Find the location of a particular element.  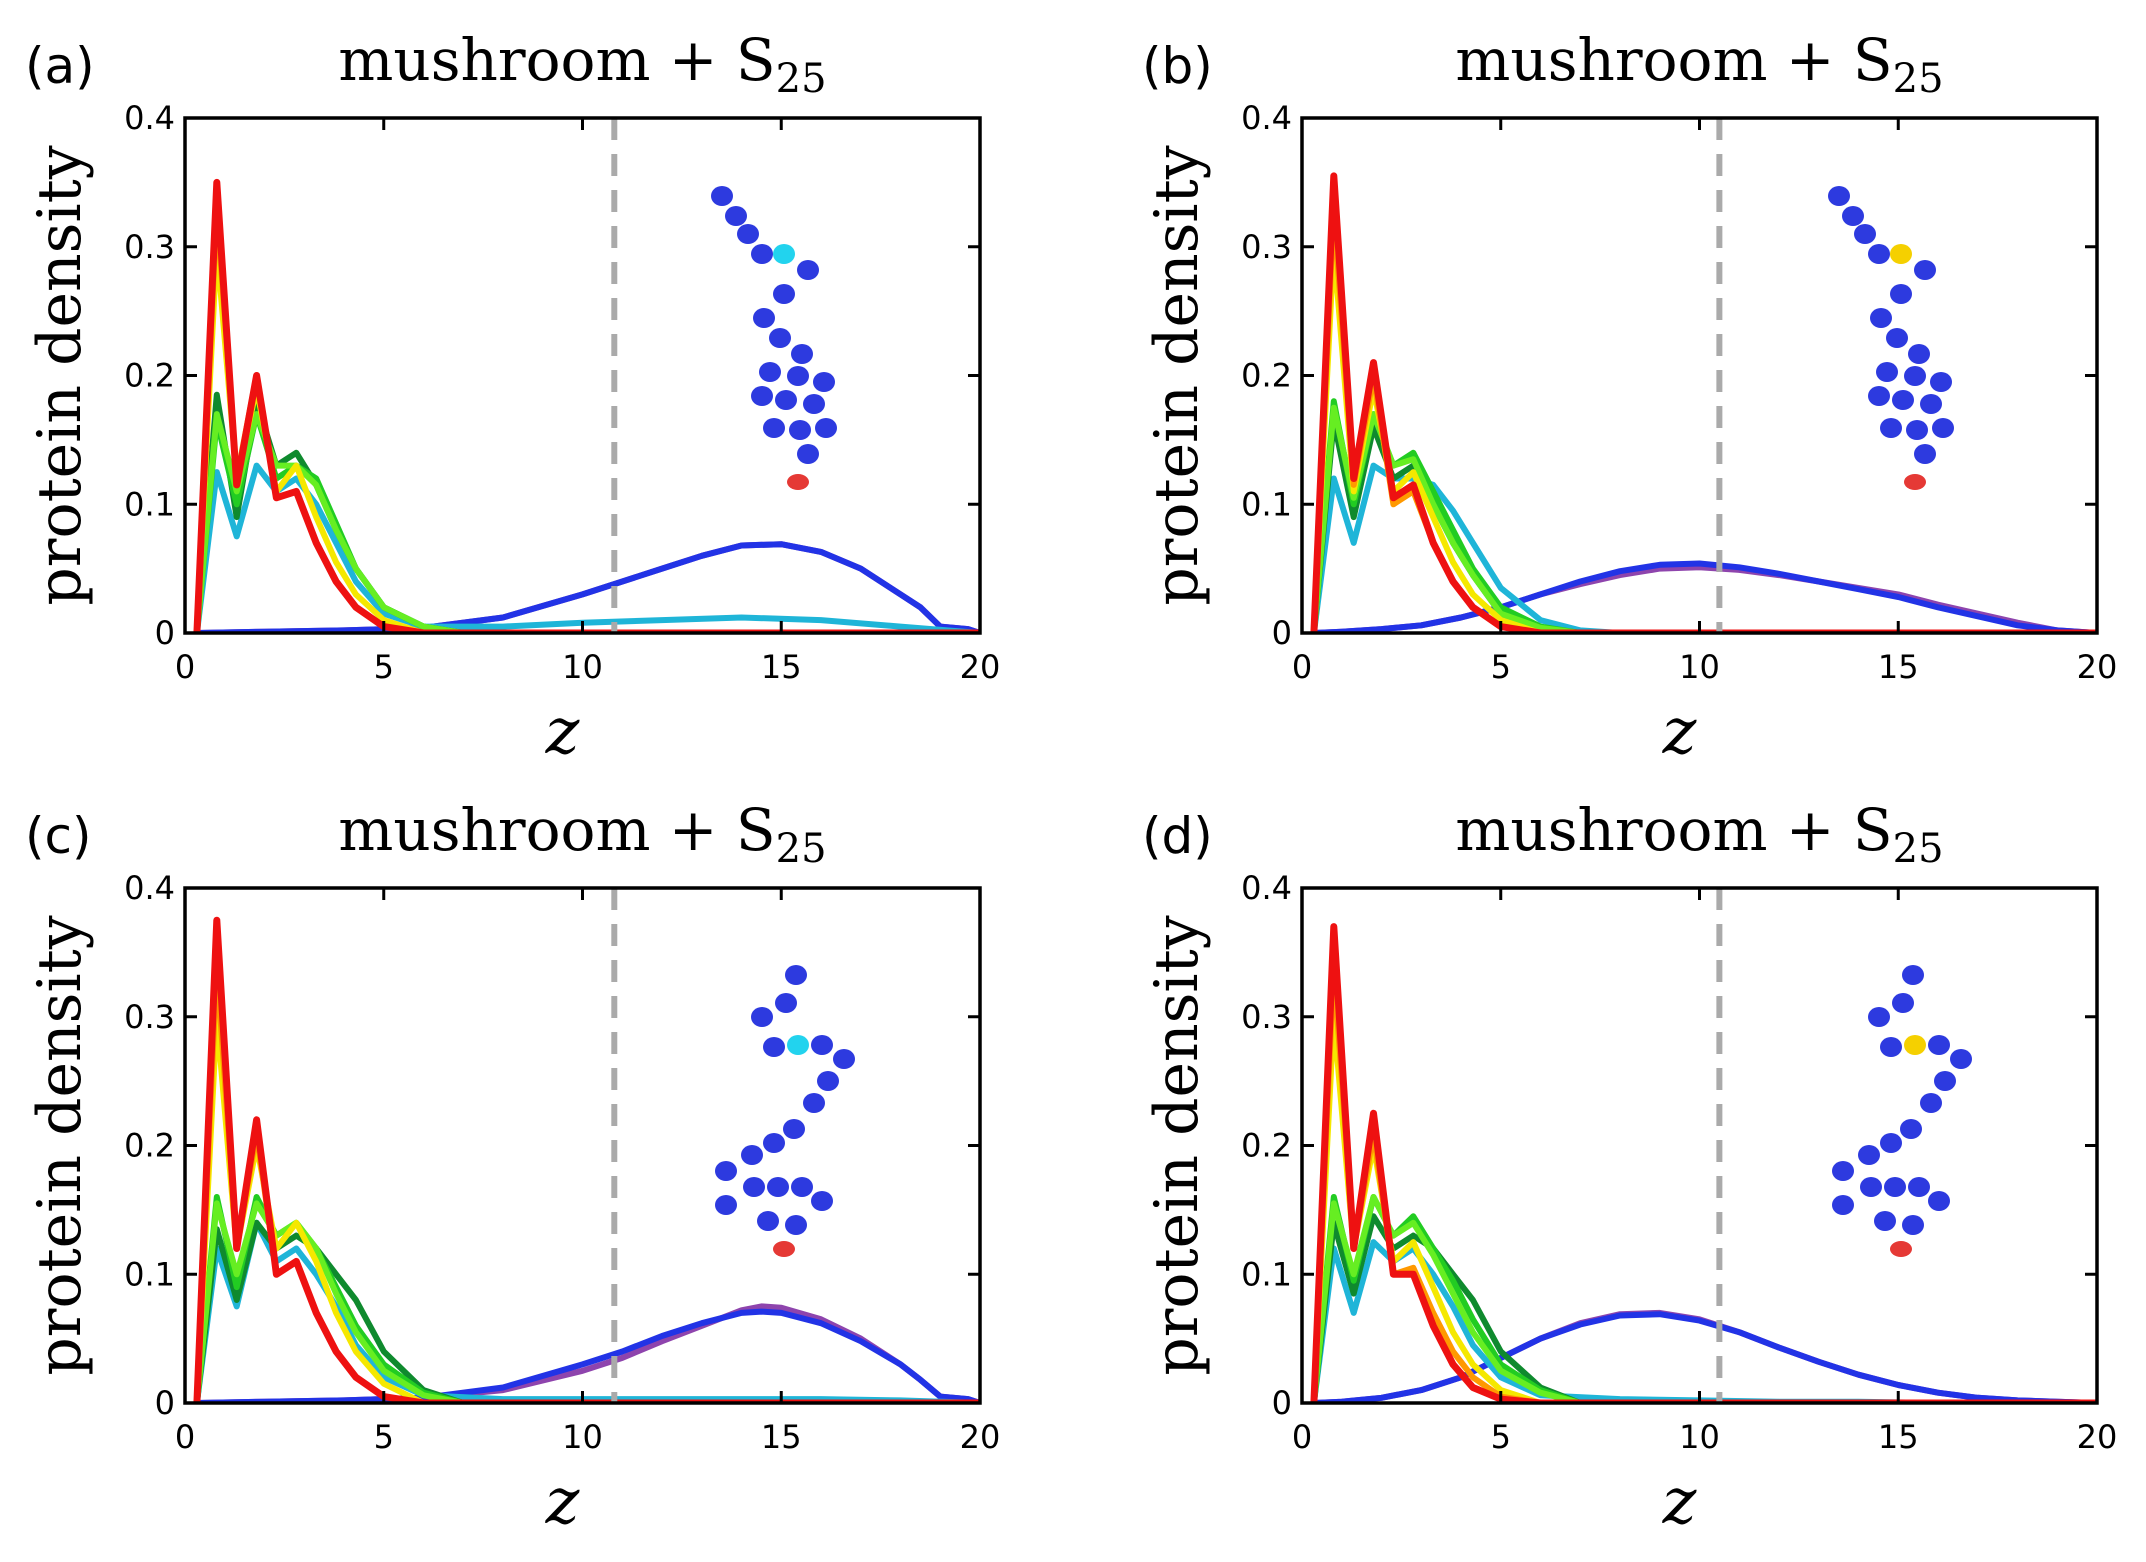

series-line-green is located at coordinates (1703, 1298).